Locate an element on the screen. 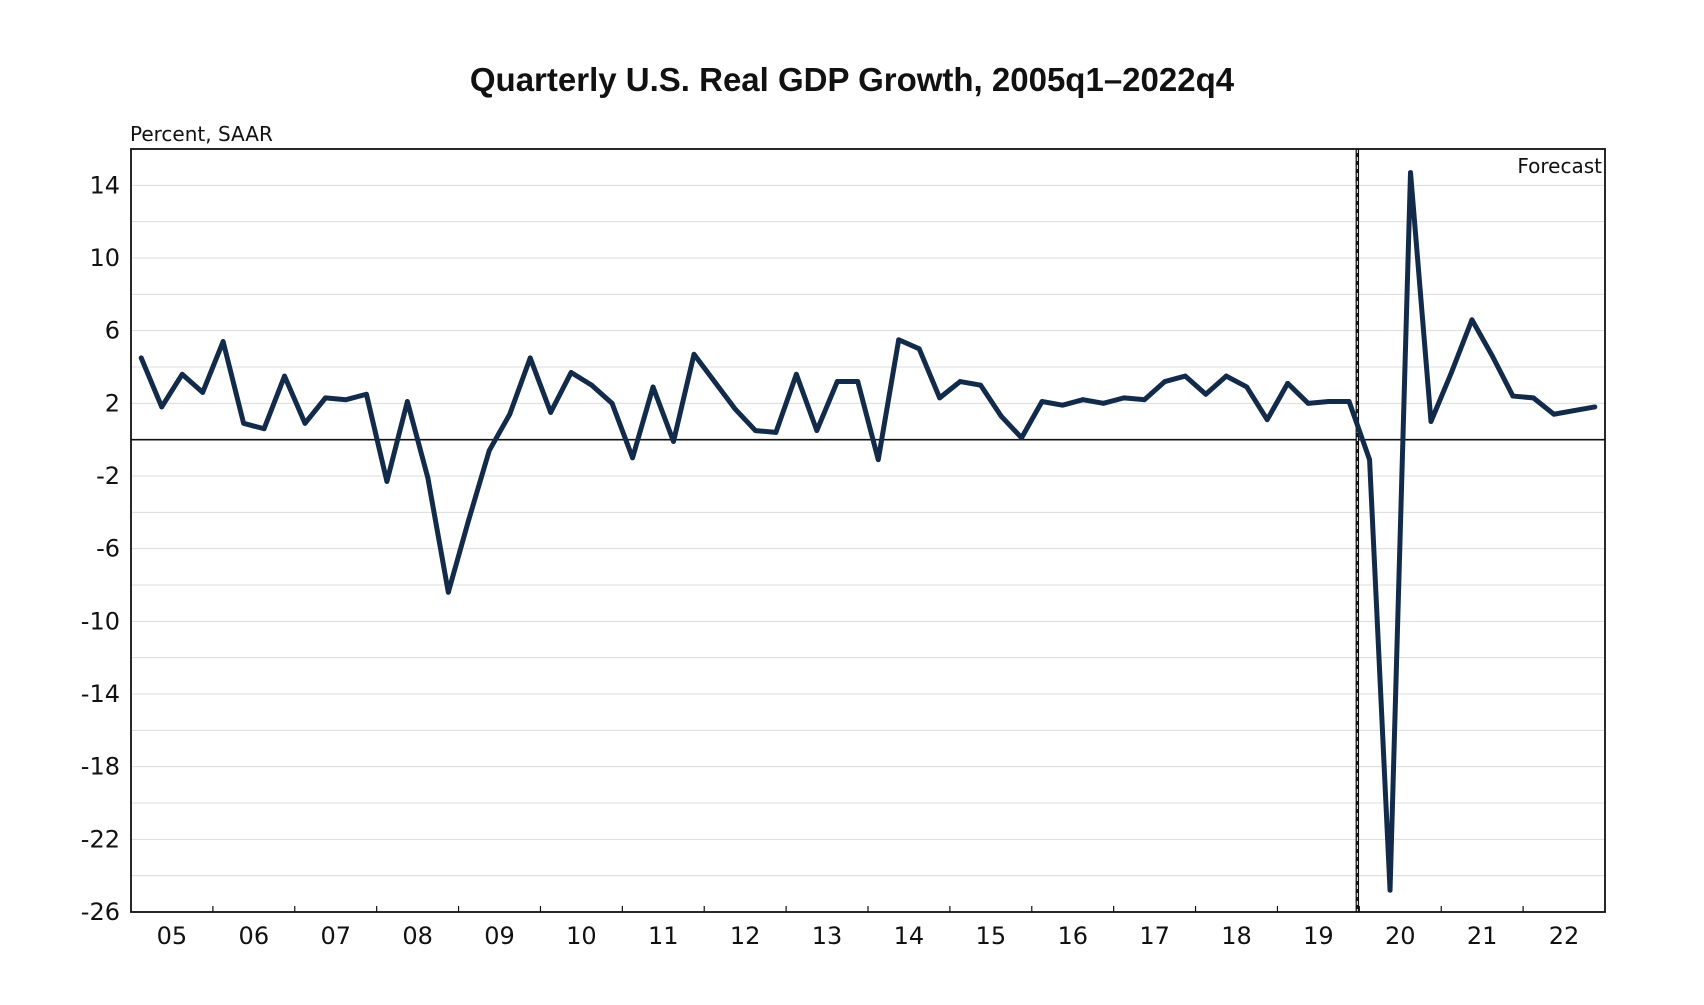  y-tick-label: -14 is located at coordinates (100, 694).